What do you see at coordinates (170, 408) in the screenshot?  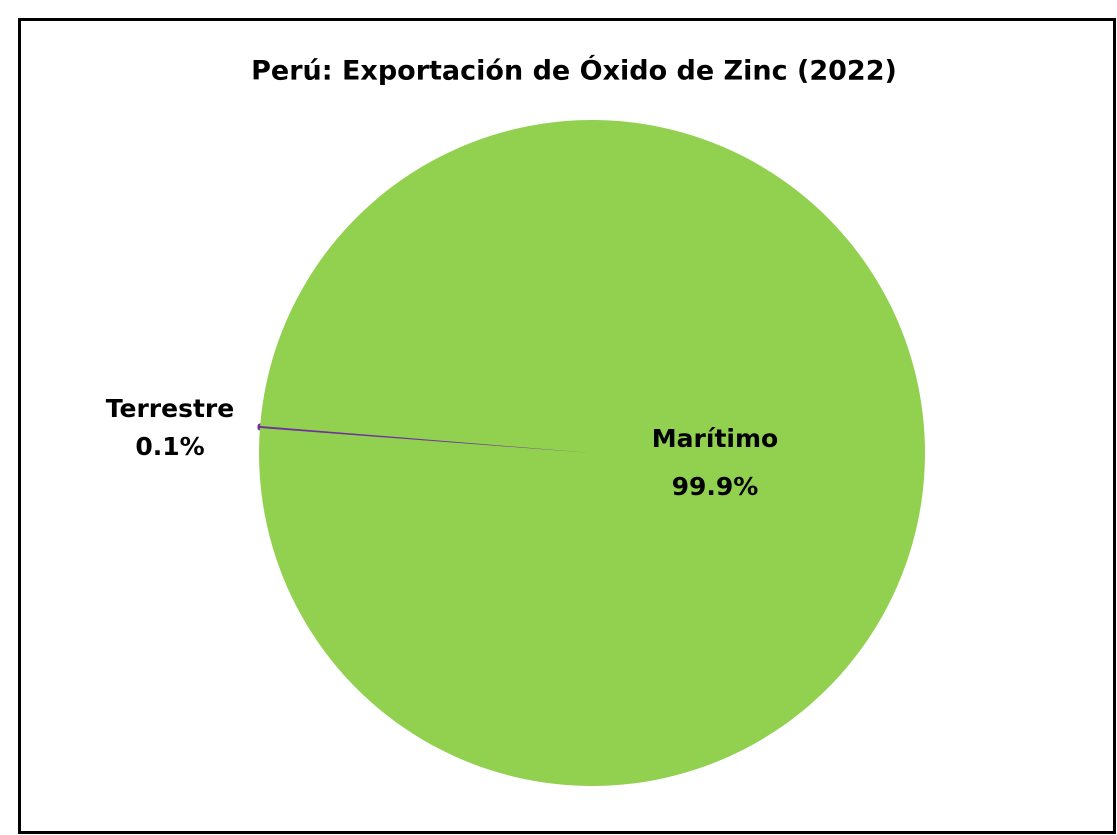 I see `slice-label: Terrestre` at bounding box center [170, 408].